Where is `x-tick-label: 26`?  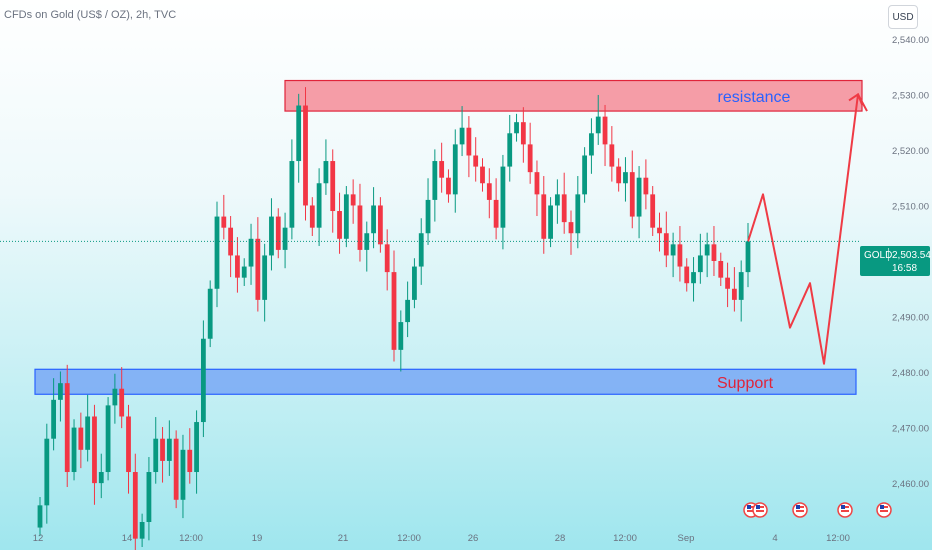 x-tick-label: 26 is located at coordinates (473, 538).